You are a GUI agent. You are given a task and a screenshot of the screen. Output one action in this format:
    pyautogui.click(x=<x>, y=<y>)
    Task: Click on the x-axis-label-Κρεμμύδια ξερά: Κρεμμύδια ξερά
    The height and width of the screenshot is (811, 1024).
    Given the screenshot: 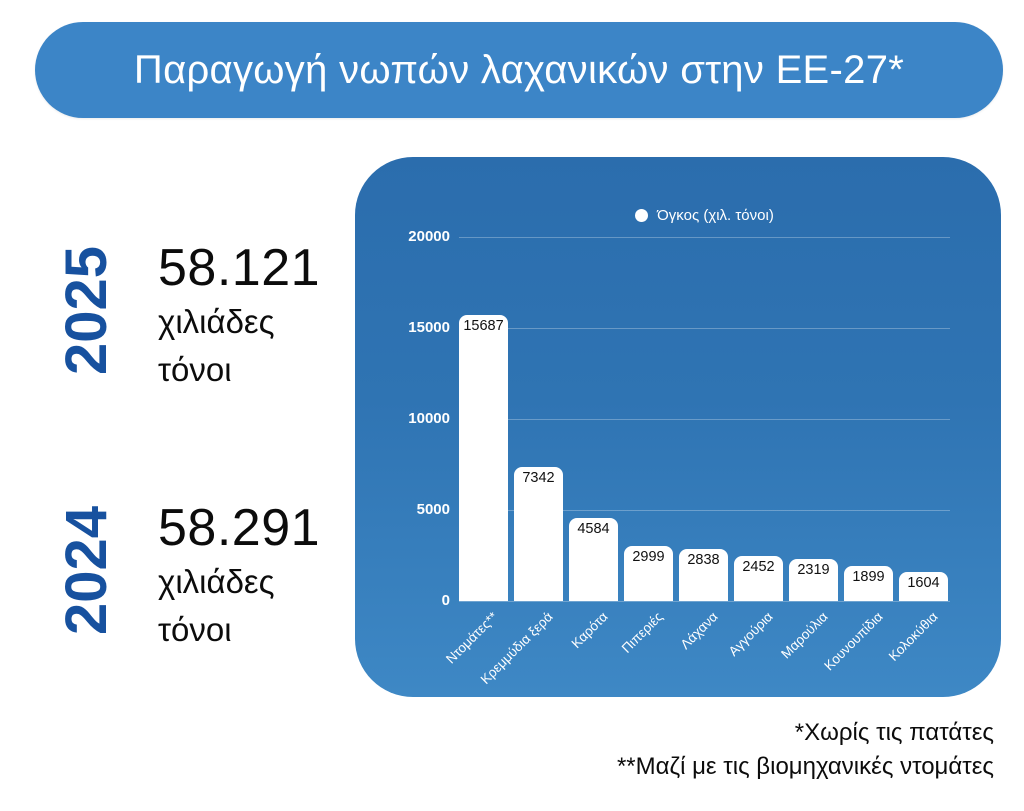 What is the action you would take?
    pyautogui.click(x=516, y=648)
    